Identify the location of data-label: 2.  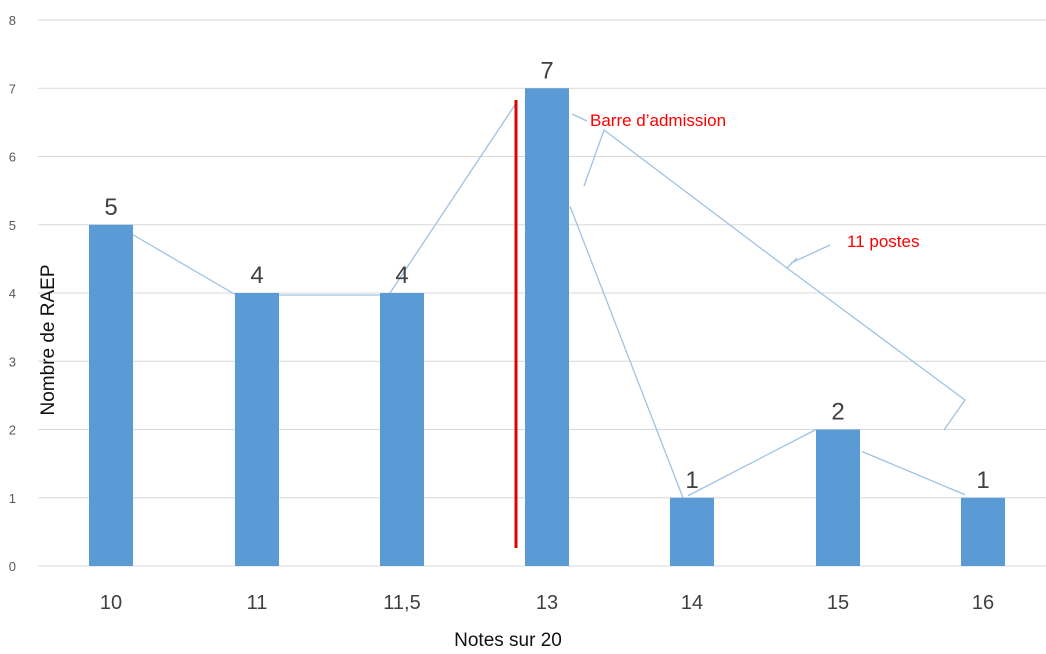
(837, 412).